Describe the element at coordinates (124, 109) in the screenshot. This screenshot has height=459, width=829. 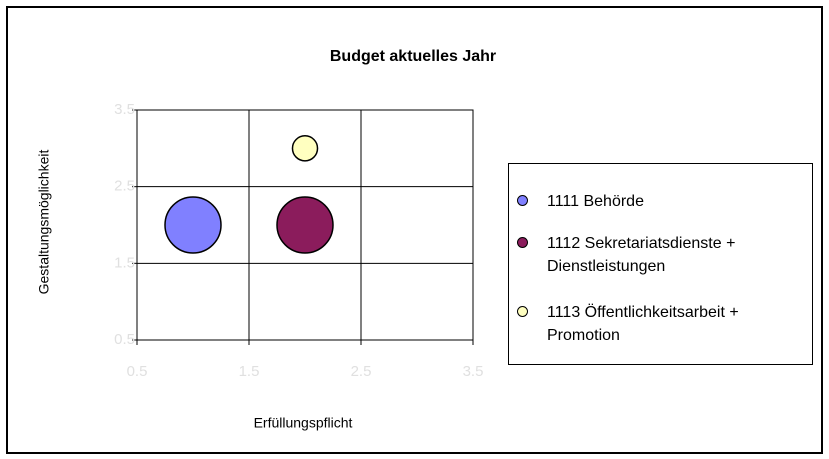
I see `y-tick-label: 3.5` at that location.